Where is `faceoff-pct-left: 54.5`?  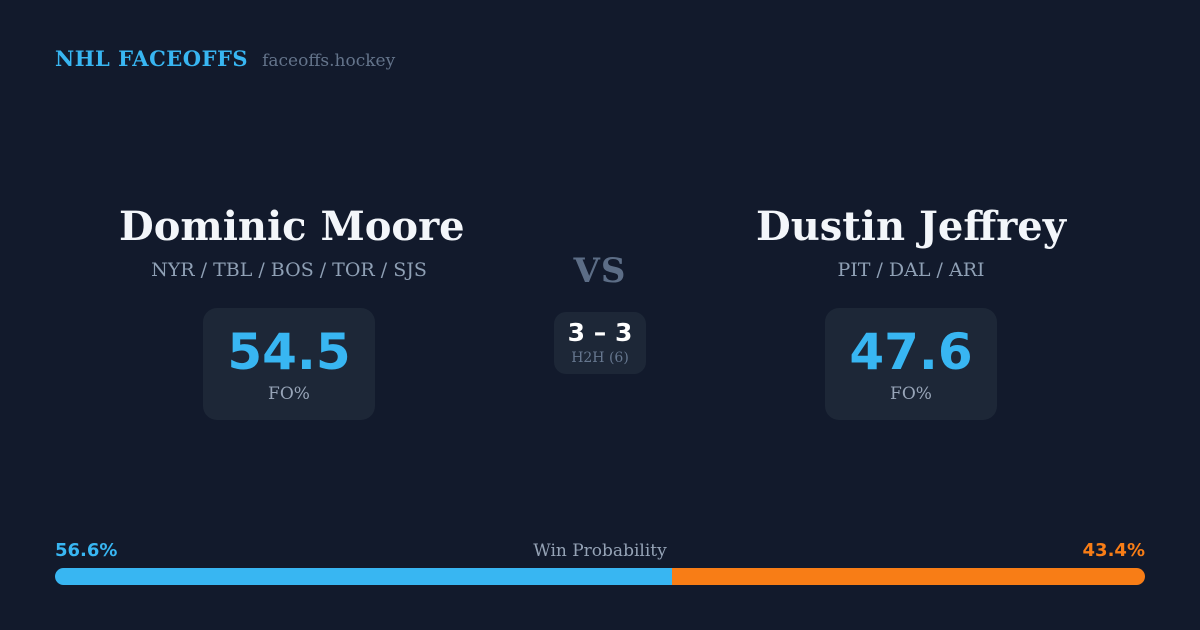
faceoff-pct-left: 54.5 is located at coordinates (289, 352).